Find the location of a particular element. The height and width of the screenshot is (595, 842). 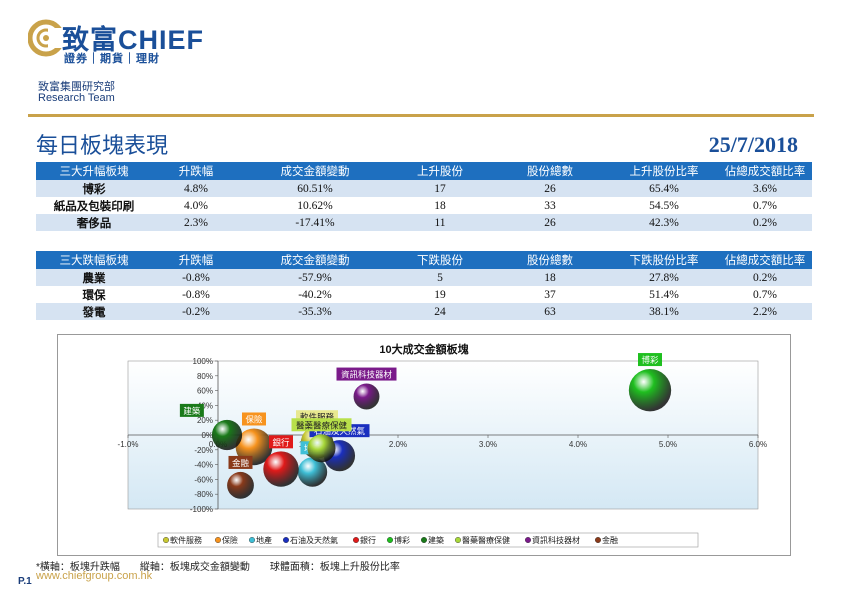

page-title: 每日板塊表現 is located at coordinates (102, 145).